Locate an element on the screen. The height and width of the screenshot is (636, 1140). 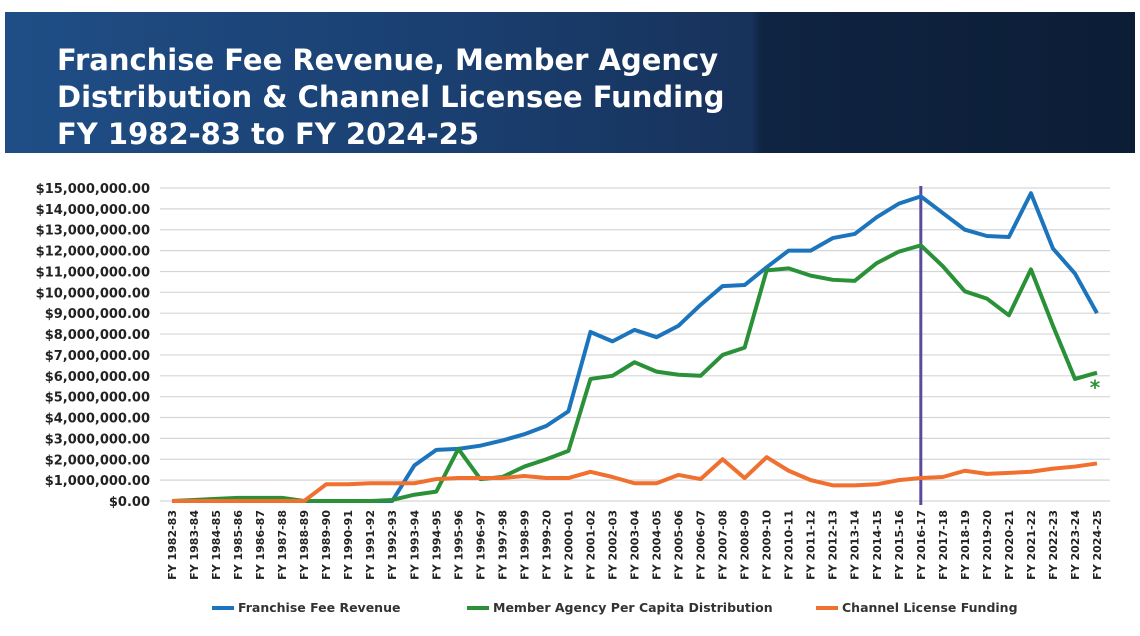
x-tick-label: FY 1984-85 is located at coordinates (216, 545).